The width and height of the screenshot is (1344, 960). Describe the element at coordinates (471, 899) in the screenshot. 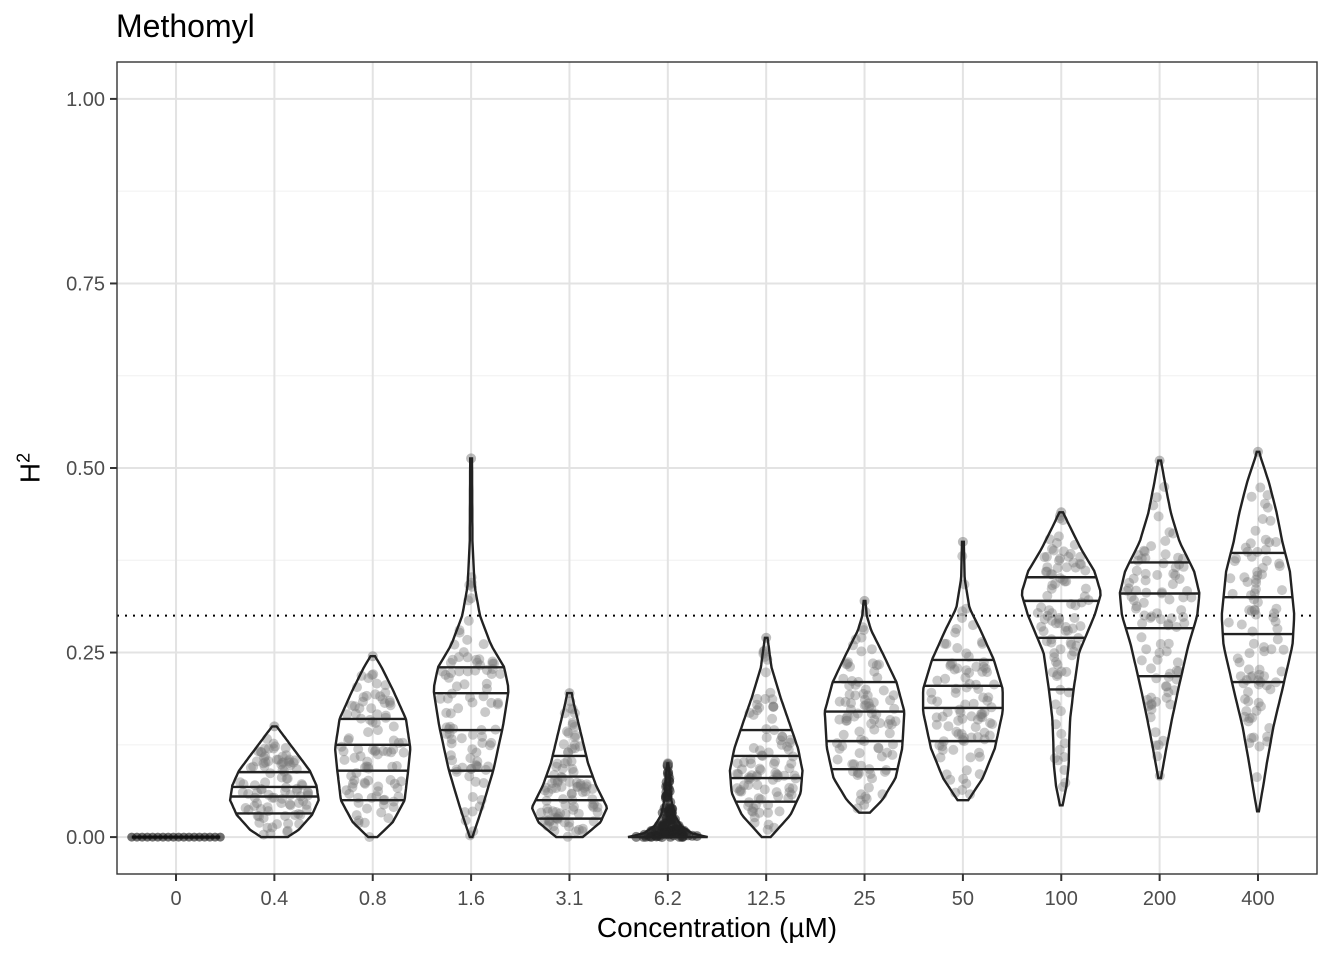

I see `x-tick-label: 1.6` at that location.